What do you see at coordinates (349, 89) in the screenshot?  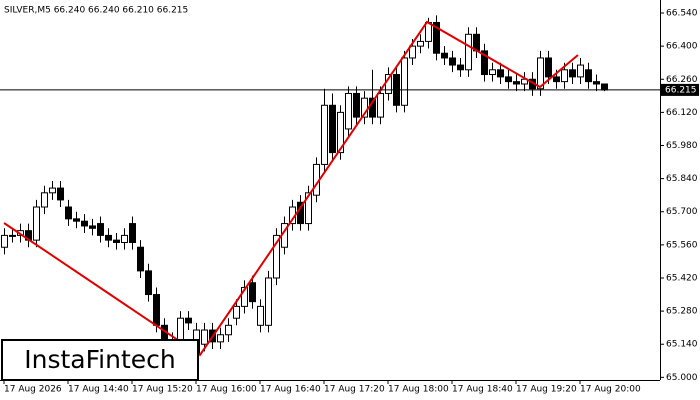 I see `overlay: 66.215` at bounding box center [349, 89].